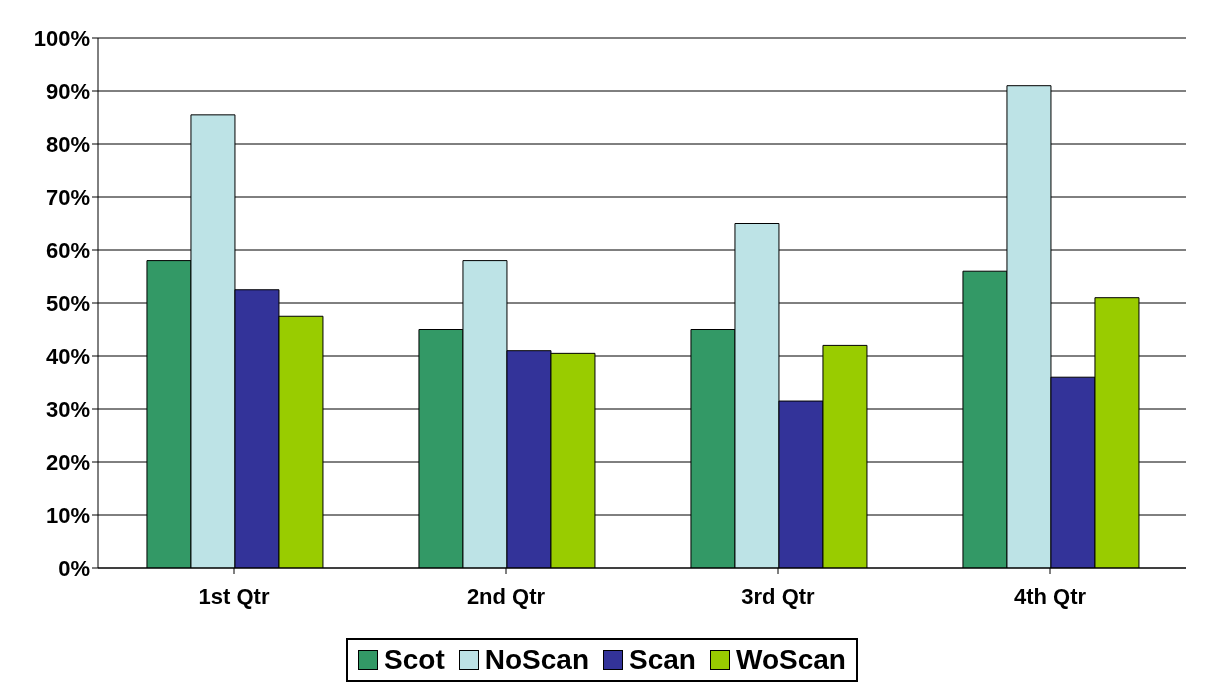 The height and width of the screenshot is (699, 1224). What do you see at coordinates (1050, 596) in the screenshot?
I see `x-tick-label: 4th Qtr` at bounding box center [1050, 596].